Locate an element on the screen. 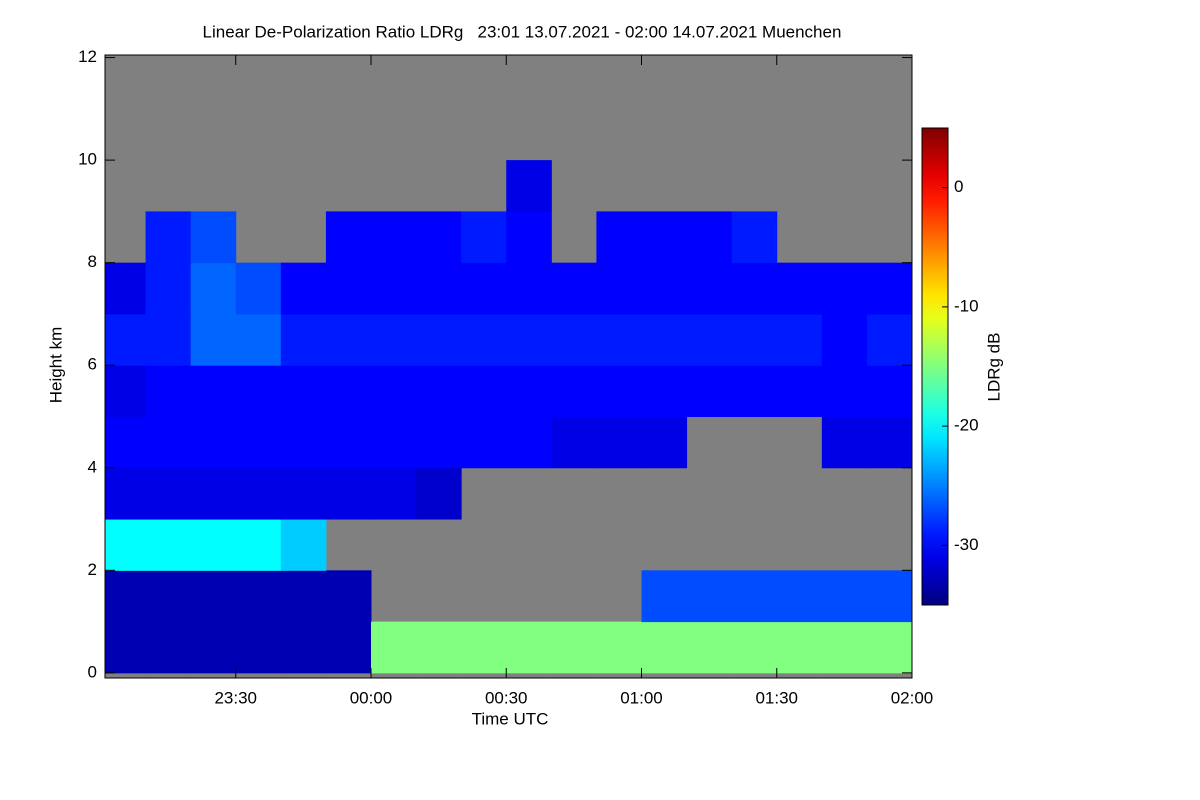 The image size is (1200, 800). x-tick-label: 01:30 is located at coordinates (776, 697).